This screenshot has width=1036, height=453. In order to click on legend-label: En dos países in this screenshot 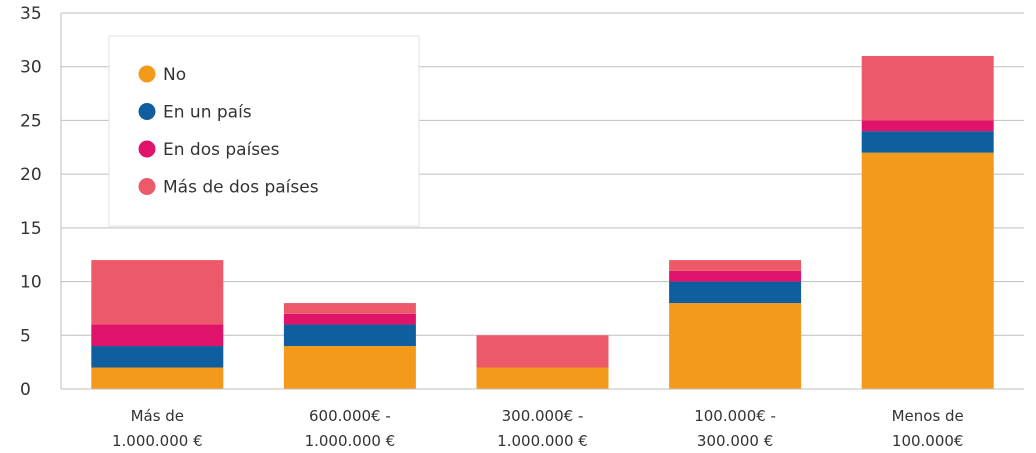, I will do `click(221, 150)`.